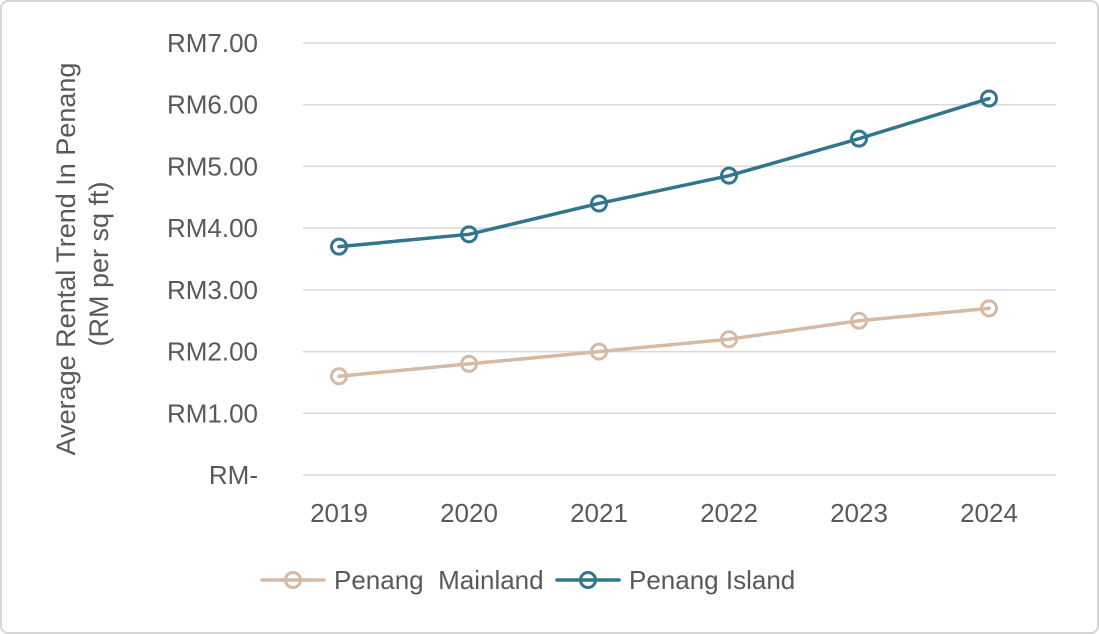 This screenshot has width=1099, height=634. I want to click on data-point-penang-mainland-2020, so click(469, 363).